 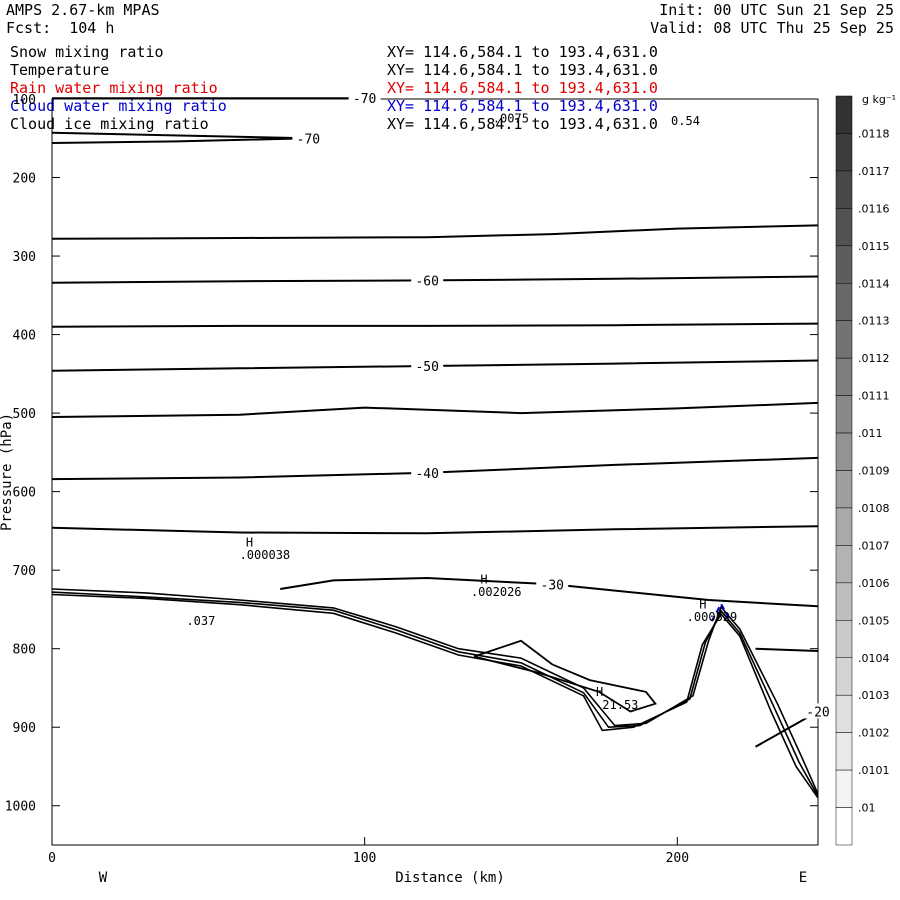 What do you see at coordinates (870, 433) in the screenshot?
I see `colorbar-tick-label: .011` at bounding box center [870, 433].